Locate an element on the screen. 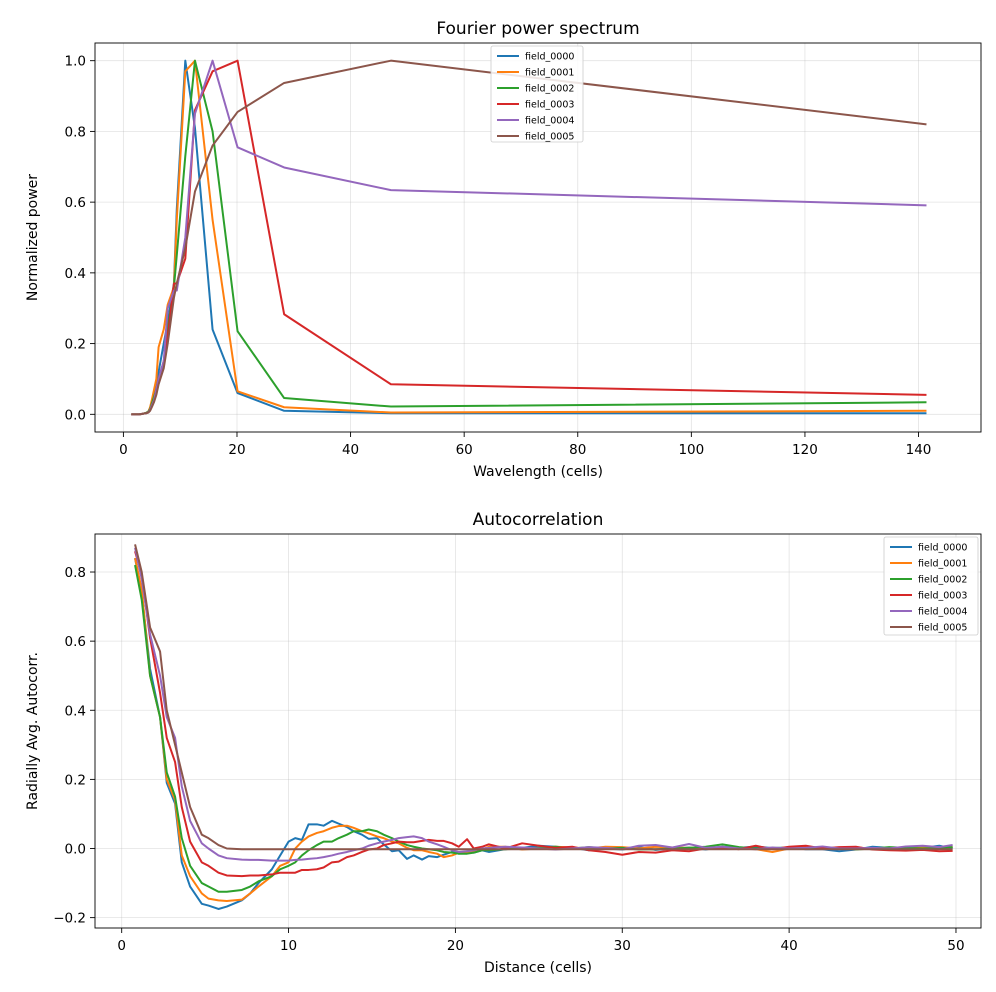 This screenshot has width=996, height=992. spectrum-legend-box is located at coordinates (537, 94).